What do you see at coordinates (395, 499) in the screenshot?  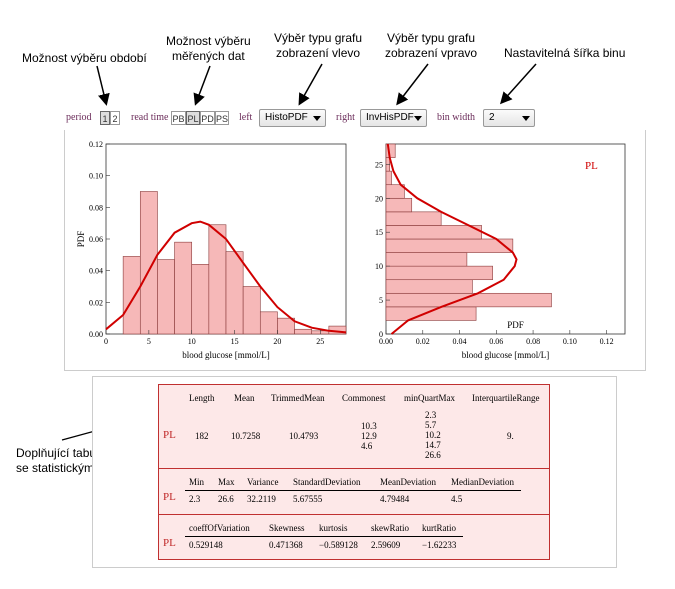 I see `value-meandeviation: 4.79484` at bounding box center [395, 499].